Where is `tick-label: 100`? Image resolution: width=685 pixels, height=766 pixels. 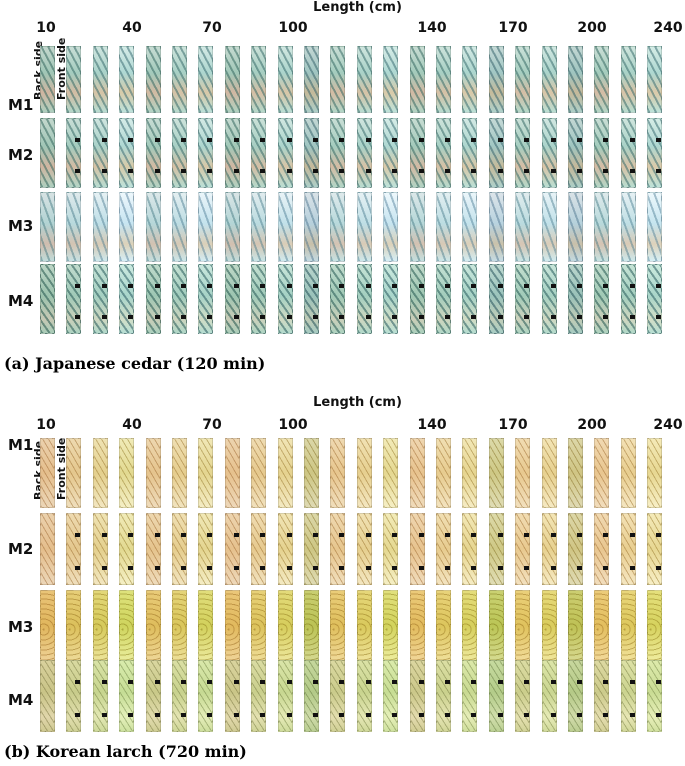
tick-label: 100 is located at coordinates (293, 28).